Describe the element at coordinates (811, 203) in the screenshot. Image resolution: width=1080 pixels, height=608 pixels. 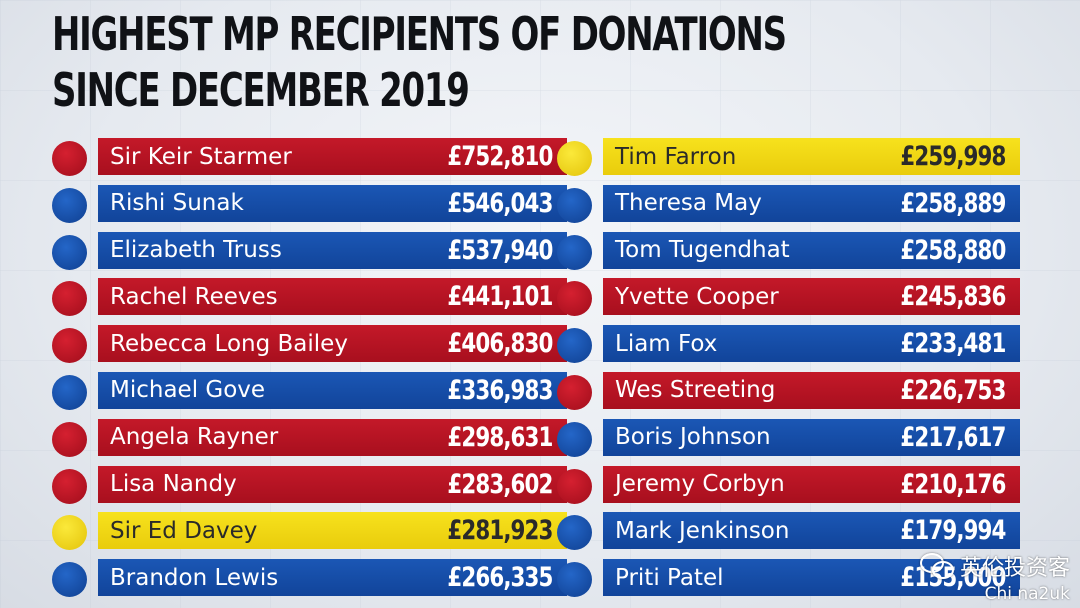
I see `donation-bar: Theresa May £258,889` at that location.